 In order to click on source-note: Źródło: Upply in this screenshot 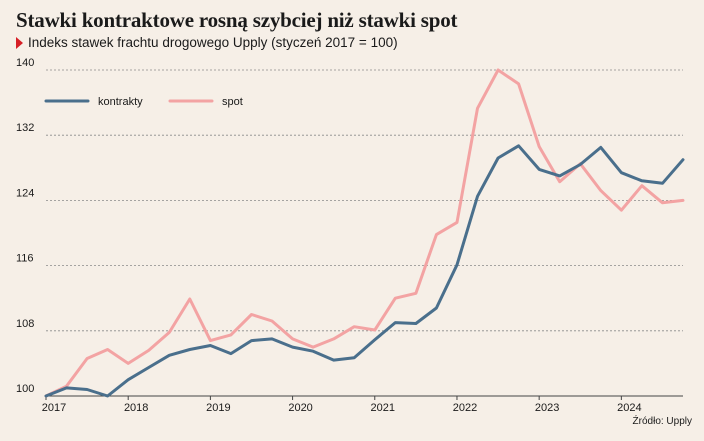, I will do `click(662, 421)`.